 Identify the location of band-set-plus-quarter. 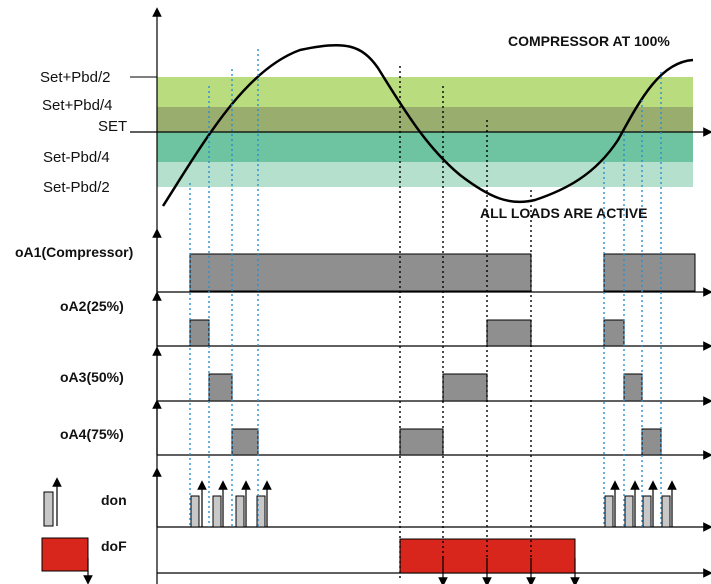
(425, 119).